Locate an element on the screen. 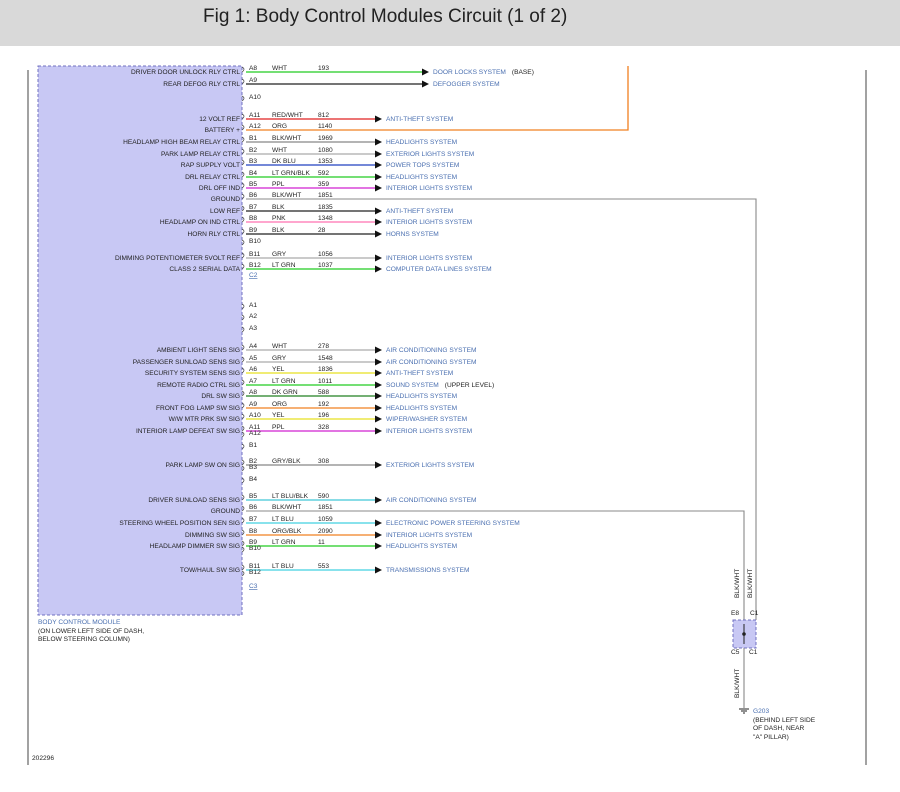  circuit-number: 196 is located at coordinates (323, 415).